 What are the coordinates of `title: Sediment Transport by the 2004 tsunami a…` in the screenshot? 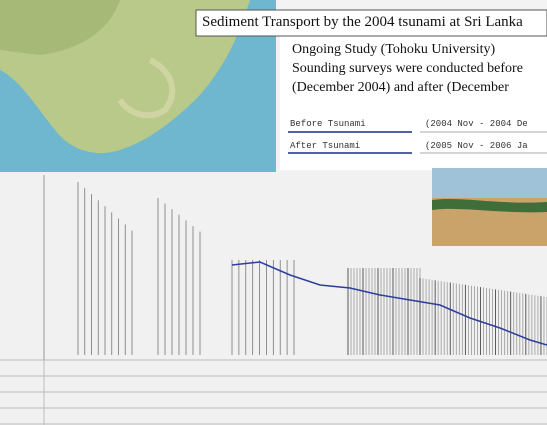 It's located at (362, 22).